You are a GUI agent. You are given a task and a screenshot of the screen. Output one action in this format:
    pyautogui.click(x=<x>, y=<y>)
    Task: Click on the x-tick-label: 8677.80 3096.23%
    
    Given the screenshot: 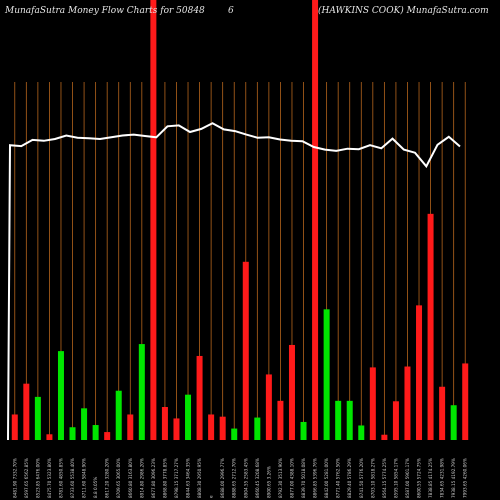 What is the action you would take?
    pyautogui.click(x=153, y=478)
    